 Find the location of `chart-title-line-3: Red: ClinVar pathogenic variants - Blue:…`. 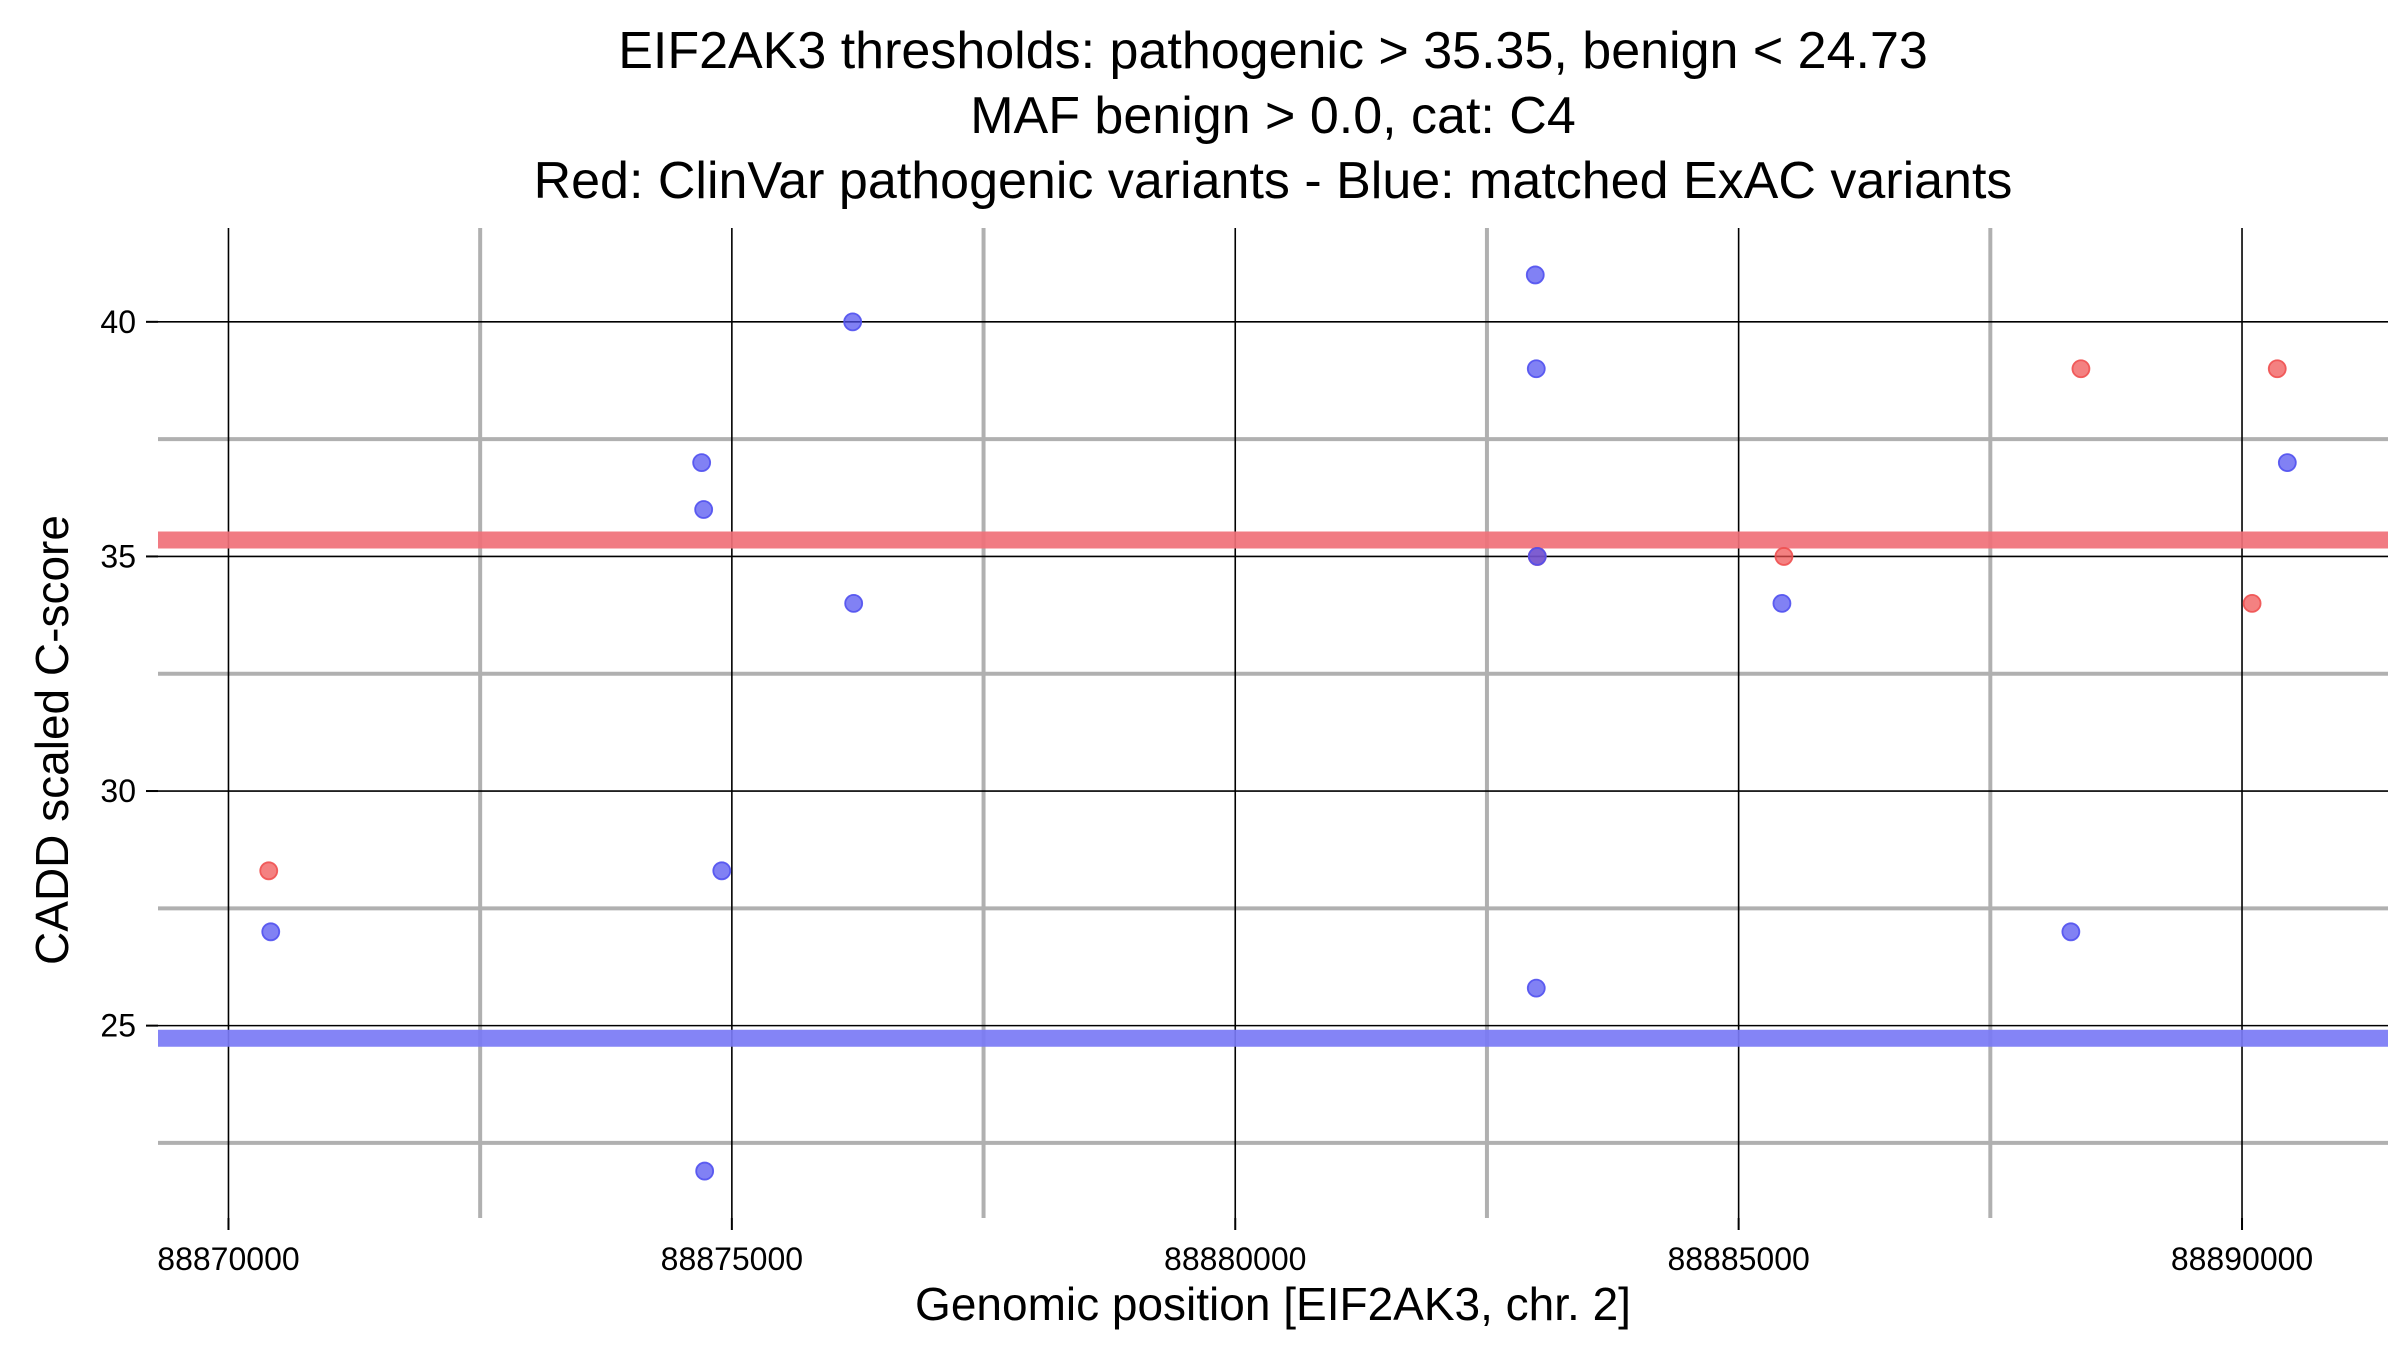

chart-title-line-3: Red: ClinVar pathogenic variants - Blue:… is located at coordinates (1273, 181).